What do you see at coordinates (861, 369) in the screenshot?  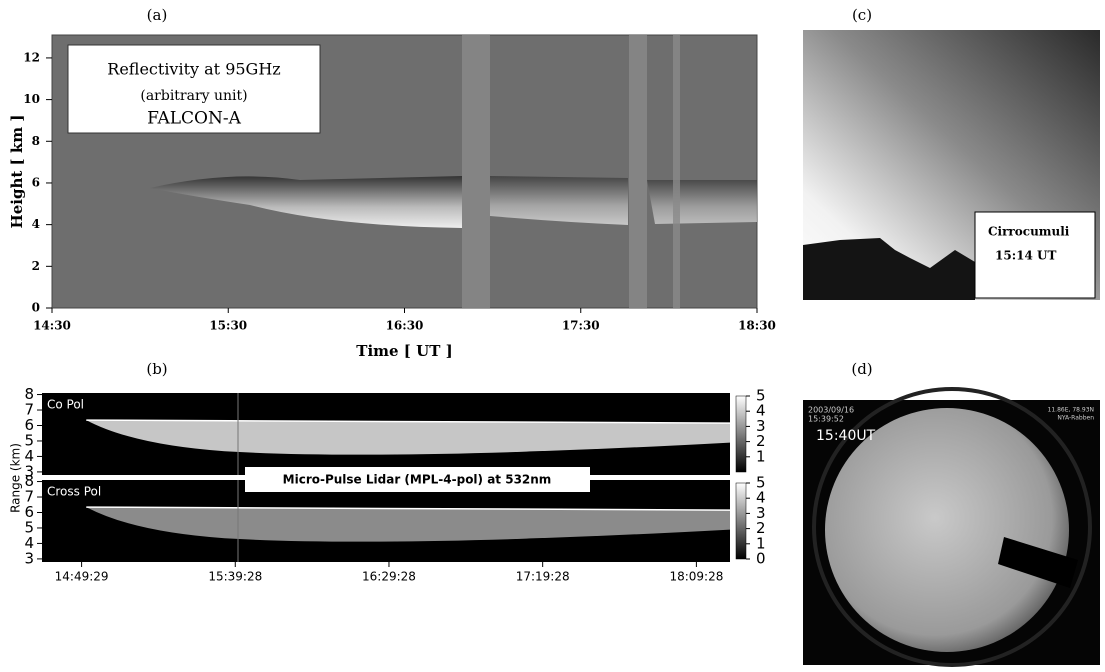 I see `panel-label: (d)` at bounding box center [861, 369].